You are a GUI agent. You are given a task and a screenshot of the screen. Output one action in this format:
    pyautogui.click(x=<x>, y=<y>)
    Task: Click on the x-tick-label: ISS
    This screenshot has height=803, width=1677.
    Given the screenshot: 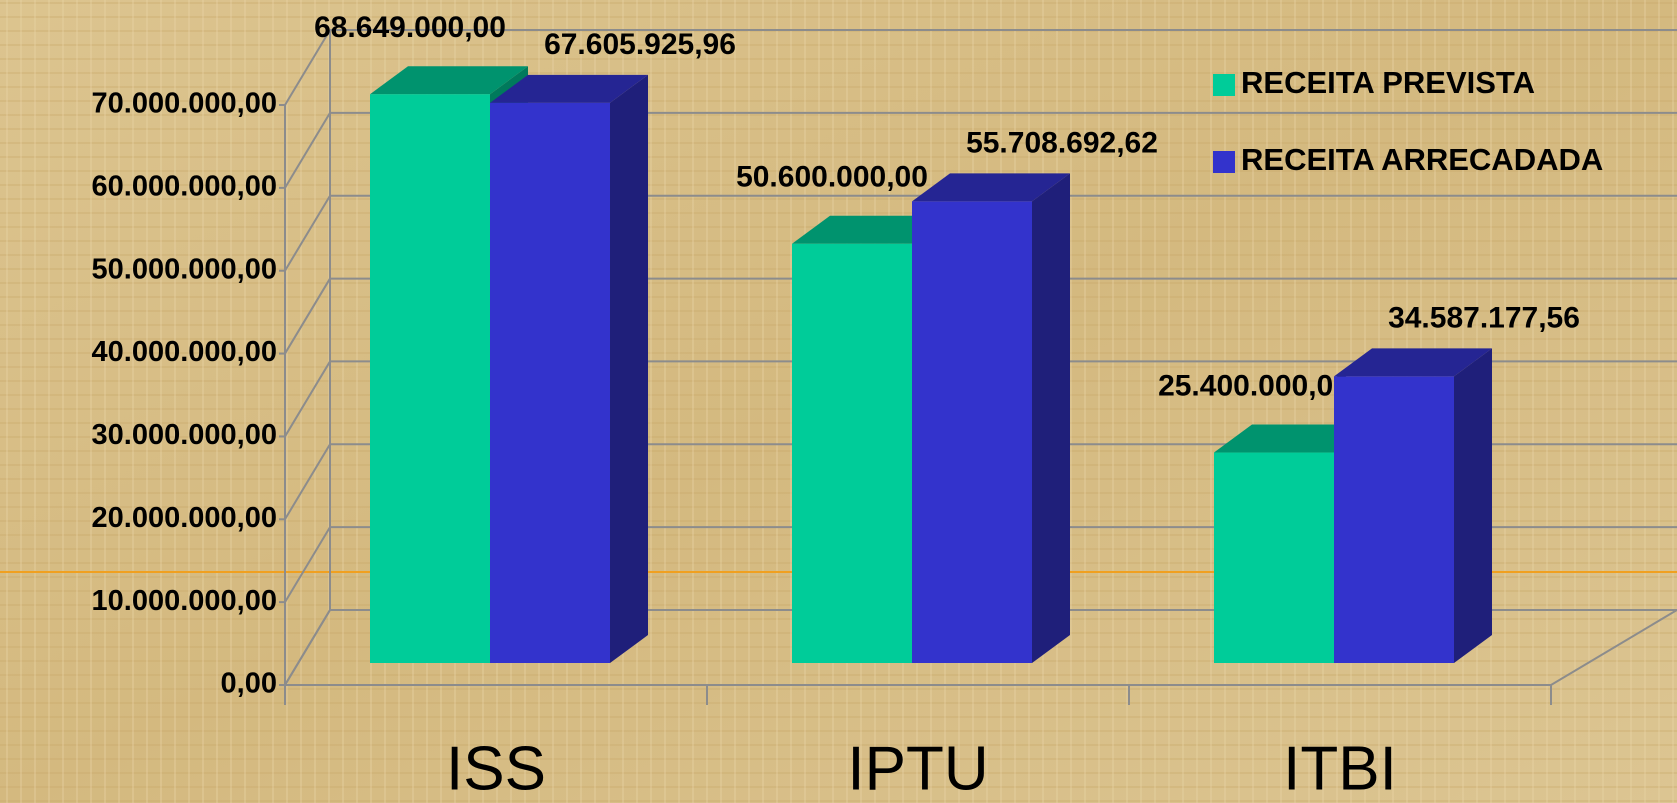 What is the action you would take?
    pyautogui.click(x=496, y=768)
    